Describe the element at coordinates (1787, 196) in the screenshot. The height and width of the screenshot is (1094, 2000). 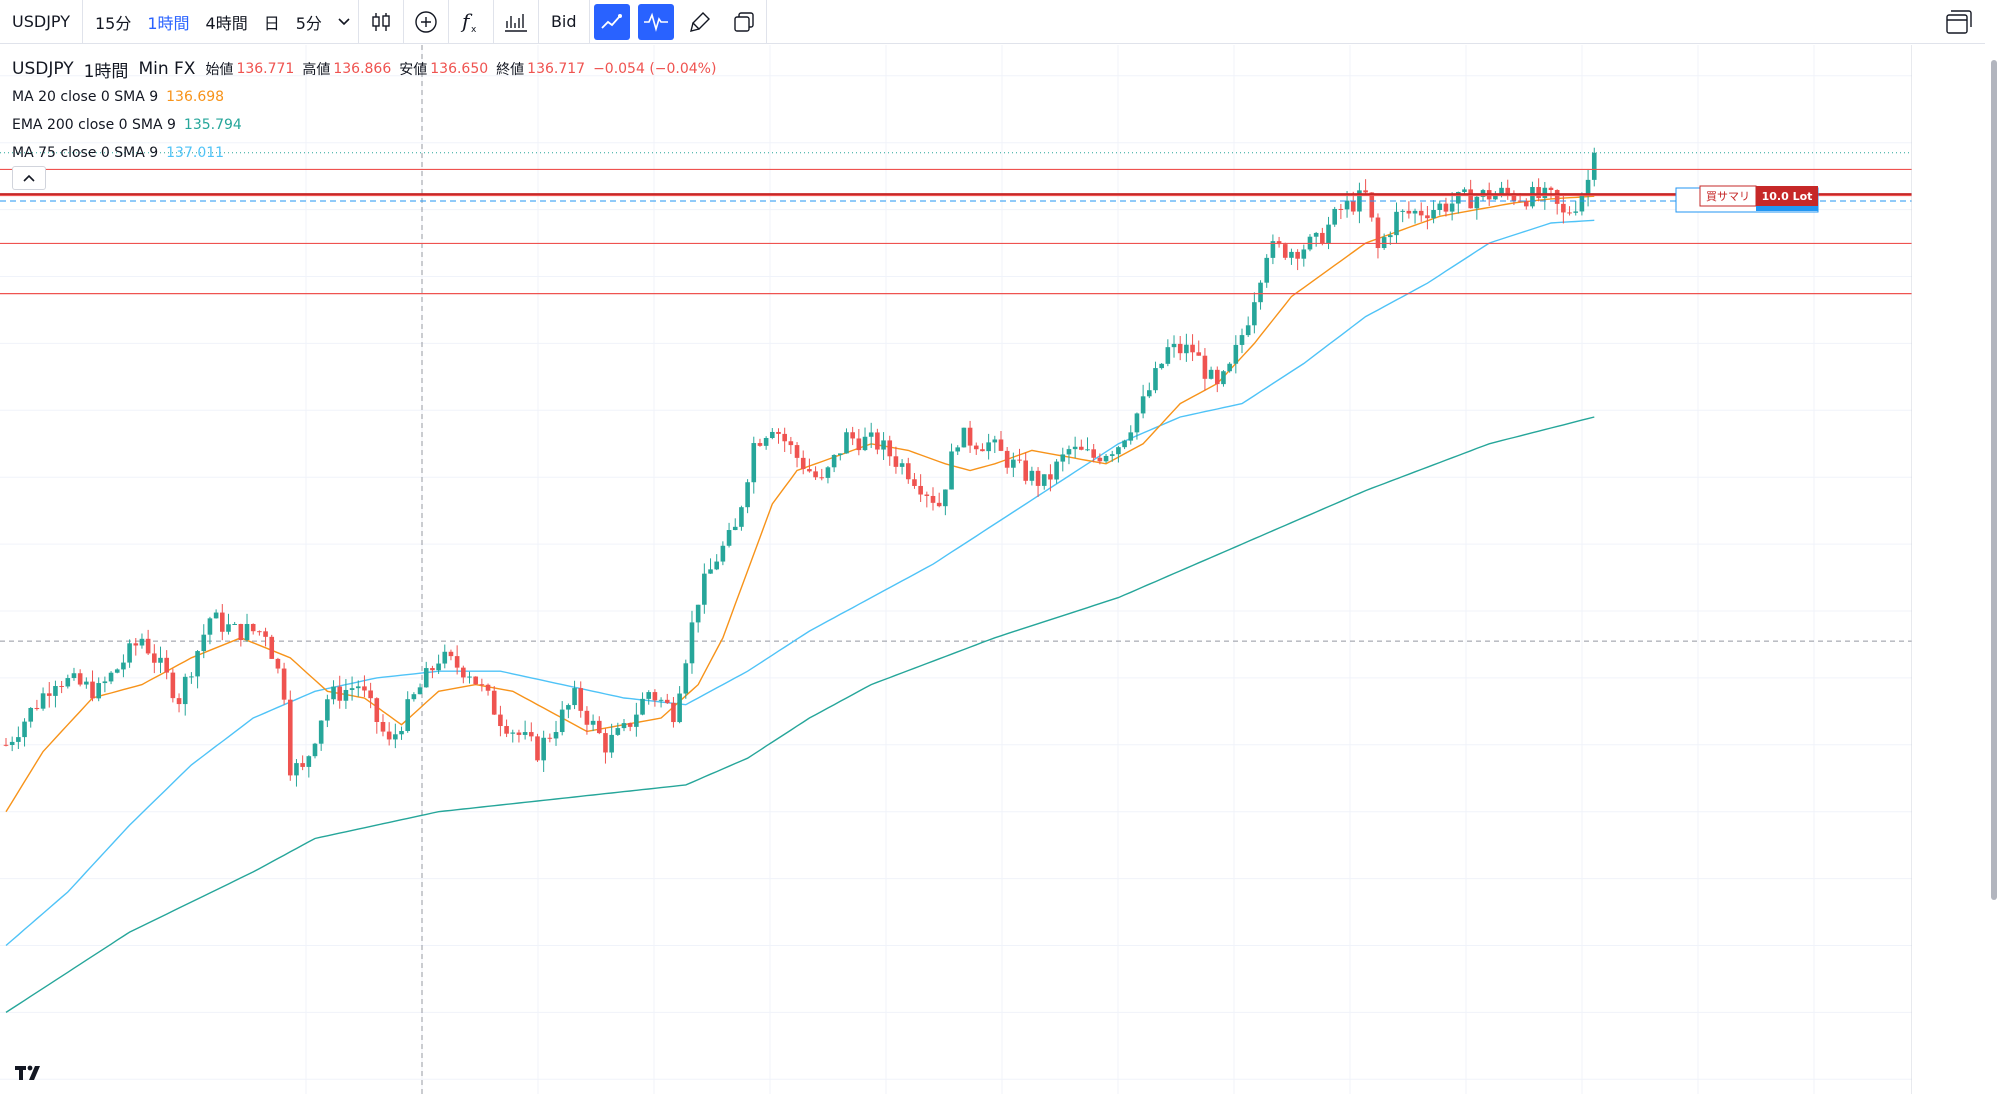
I see `order-lots-box` at that location.